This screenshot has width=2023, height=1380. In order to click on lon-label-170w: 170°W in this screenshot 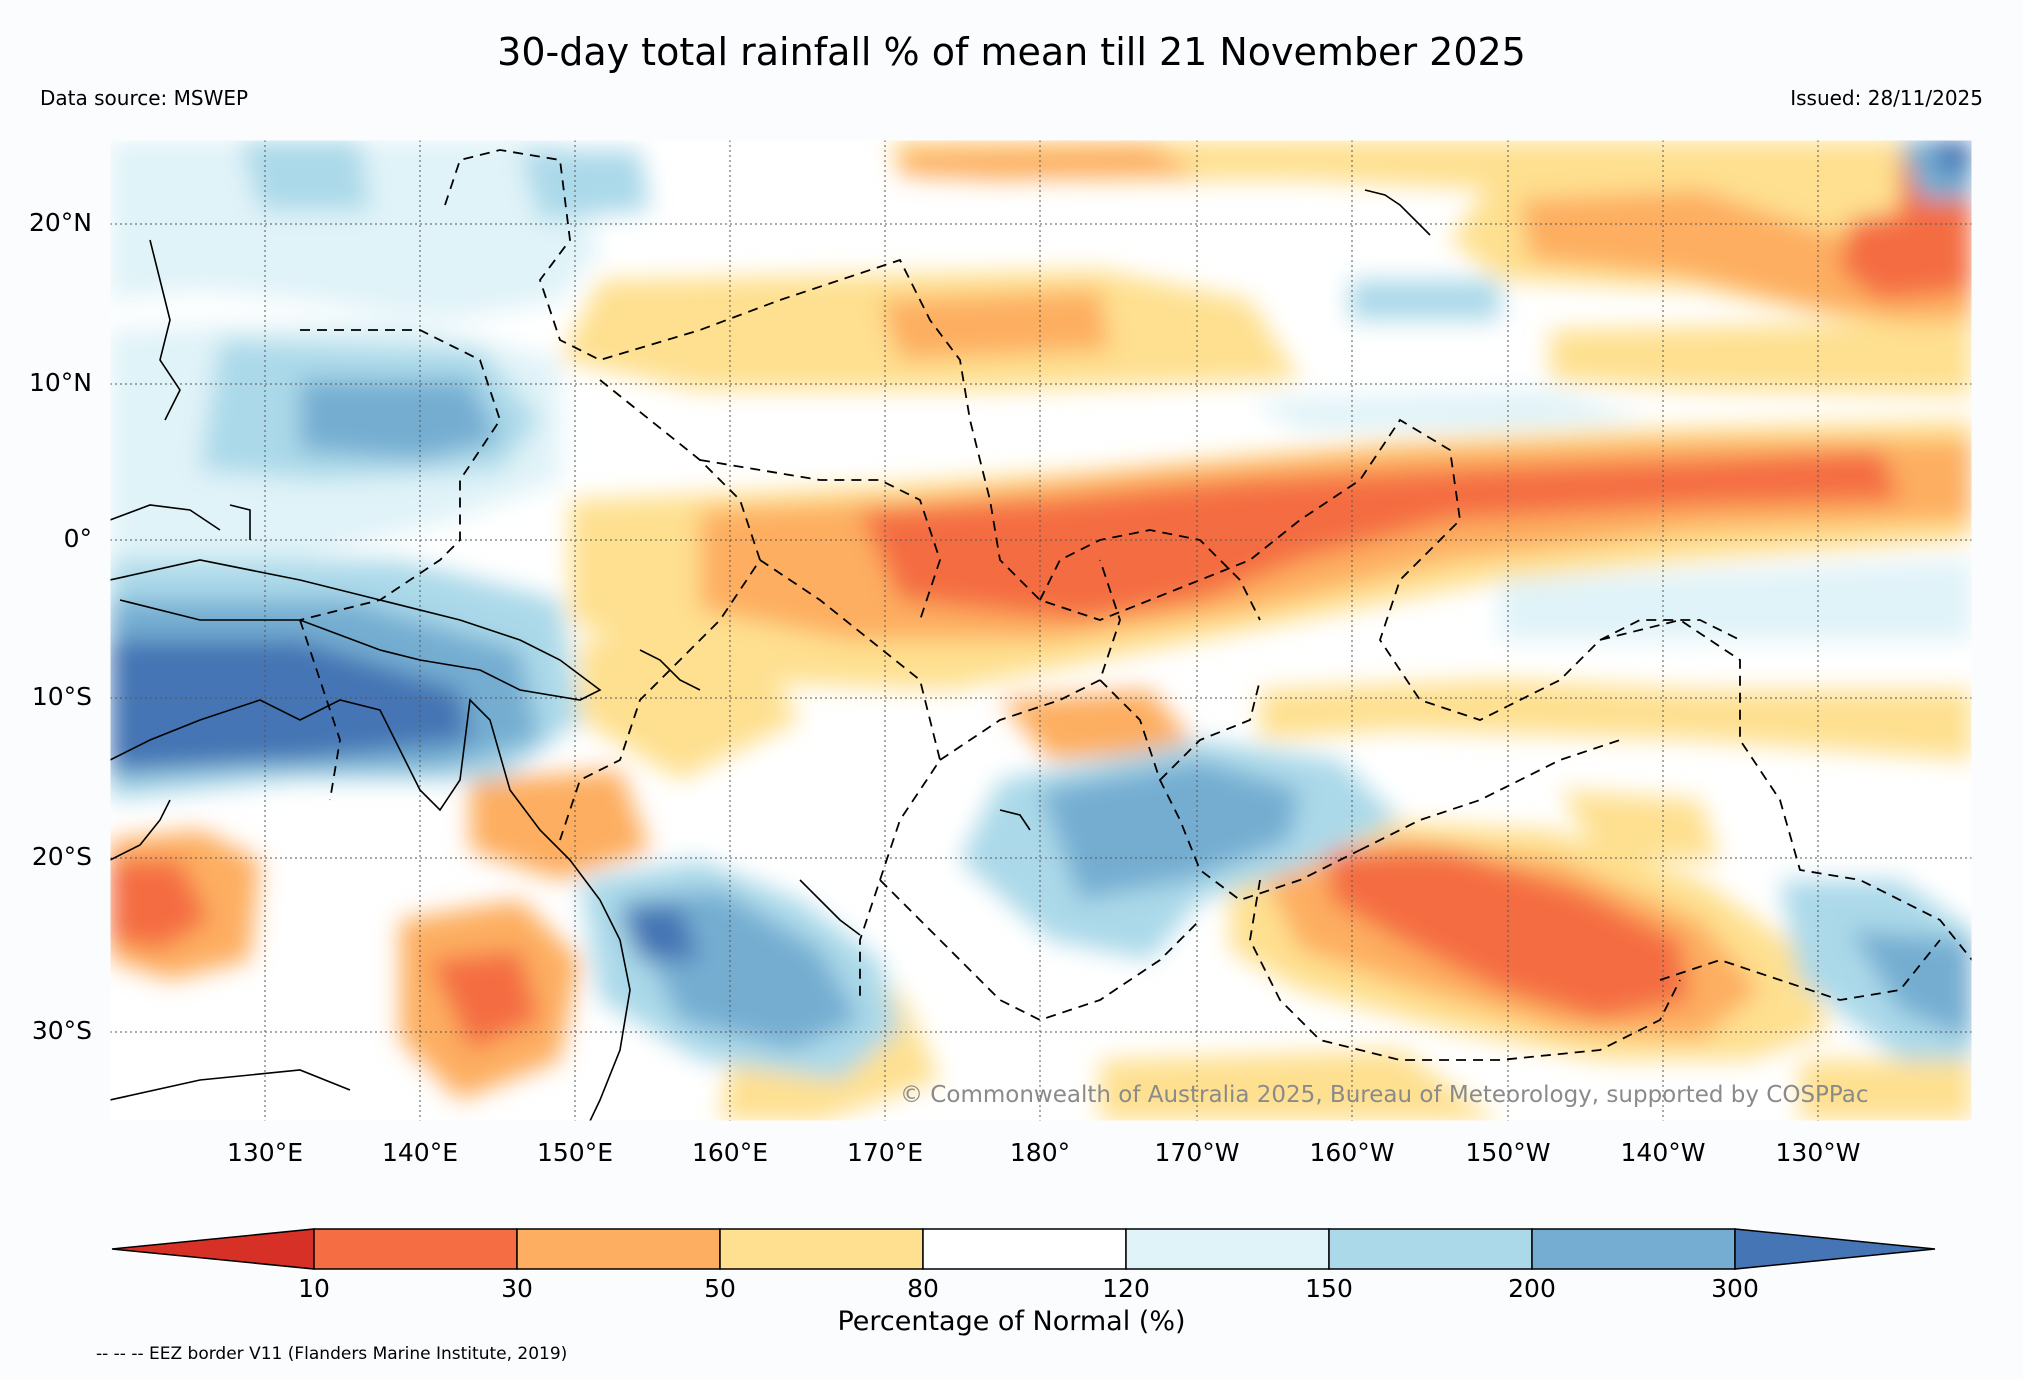, I will do `click(1197, 1152)`.